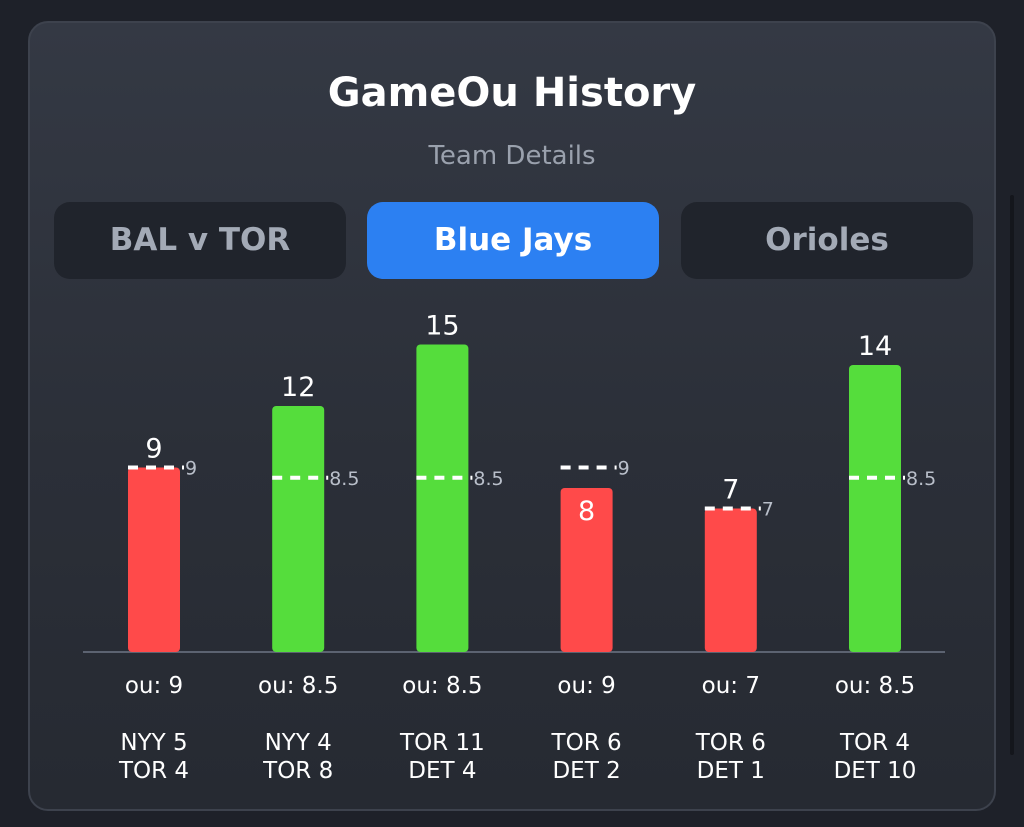  Describe the element at coordinates (921, 479) in the screenshot. I see `ou-line-label-5: 8.5` at that location.